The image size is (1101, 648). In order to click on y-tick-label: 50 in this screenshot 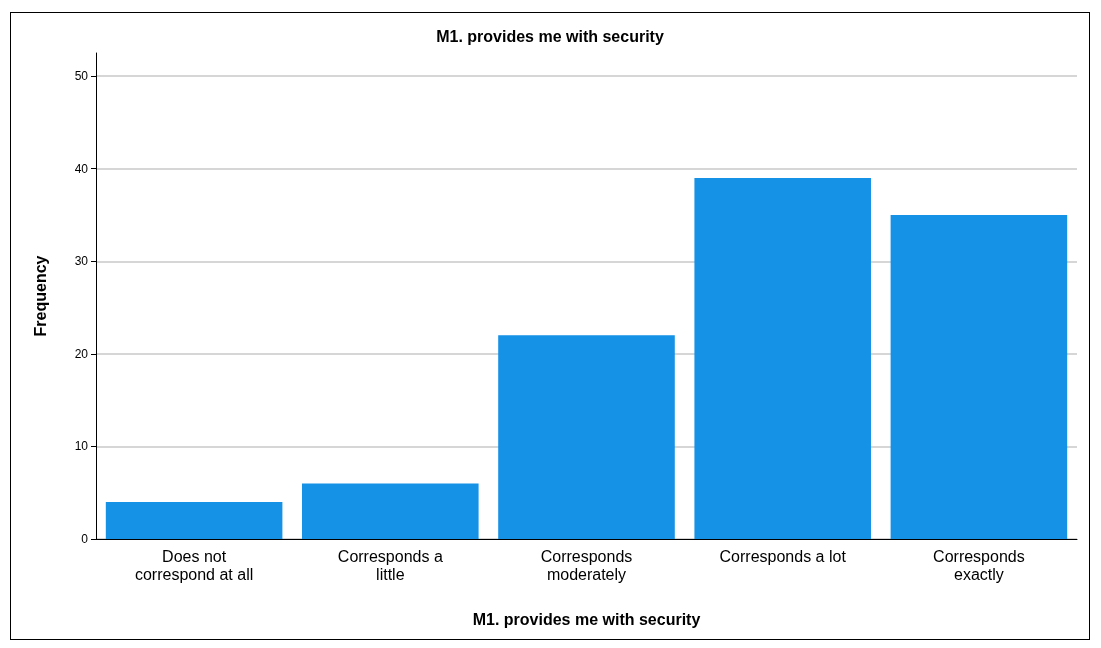, I will do `click(81, 76)`.